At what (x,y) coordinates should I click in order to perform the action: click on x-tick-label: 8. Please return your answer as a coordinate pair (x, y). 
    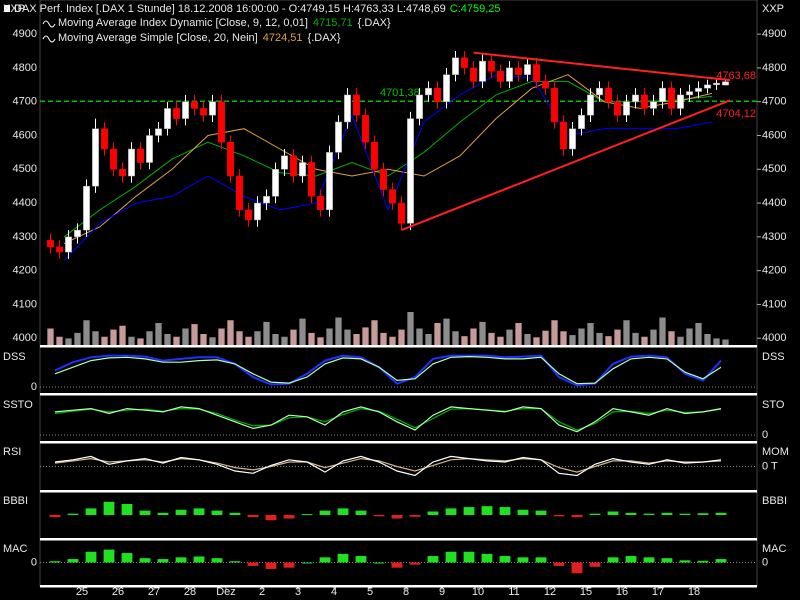
    Looking at the image, I should click on (406, 592).